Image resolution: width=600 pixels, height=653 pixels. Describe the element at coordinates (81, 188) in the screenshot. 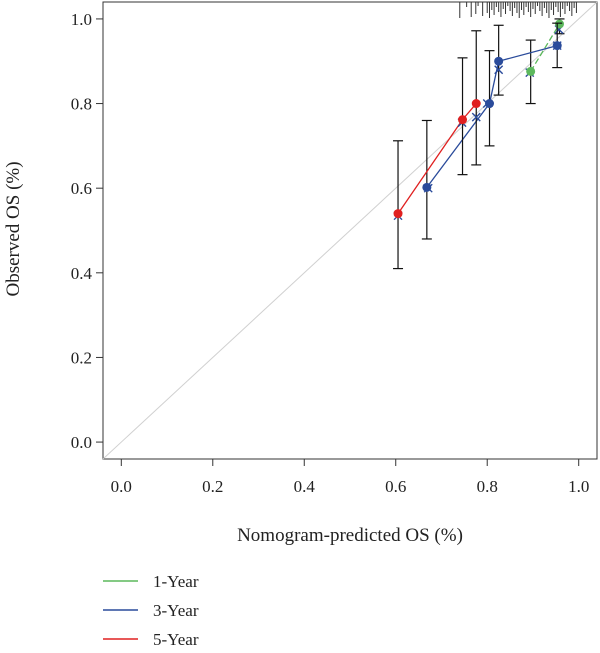

I see `y-tick-label: 0.6` at that location.